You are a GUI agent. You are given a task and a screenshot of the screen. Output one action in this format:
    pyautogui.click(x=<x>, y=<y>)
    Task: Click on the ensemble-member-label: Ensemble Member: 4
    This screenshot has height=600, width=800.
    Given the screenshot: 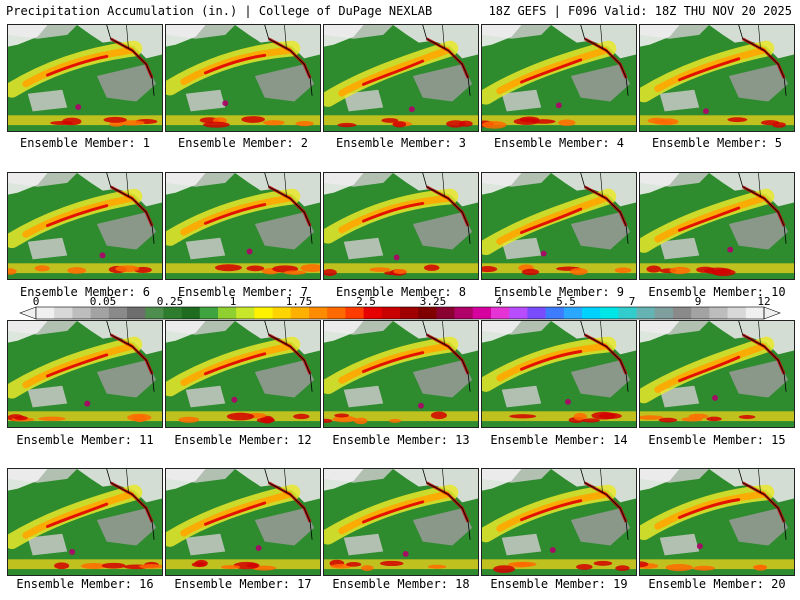 What is the action you would take?
    pyautogui.click(x=559, y=143)
    